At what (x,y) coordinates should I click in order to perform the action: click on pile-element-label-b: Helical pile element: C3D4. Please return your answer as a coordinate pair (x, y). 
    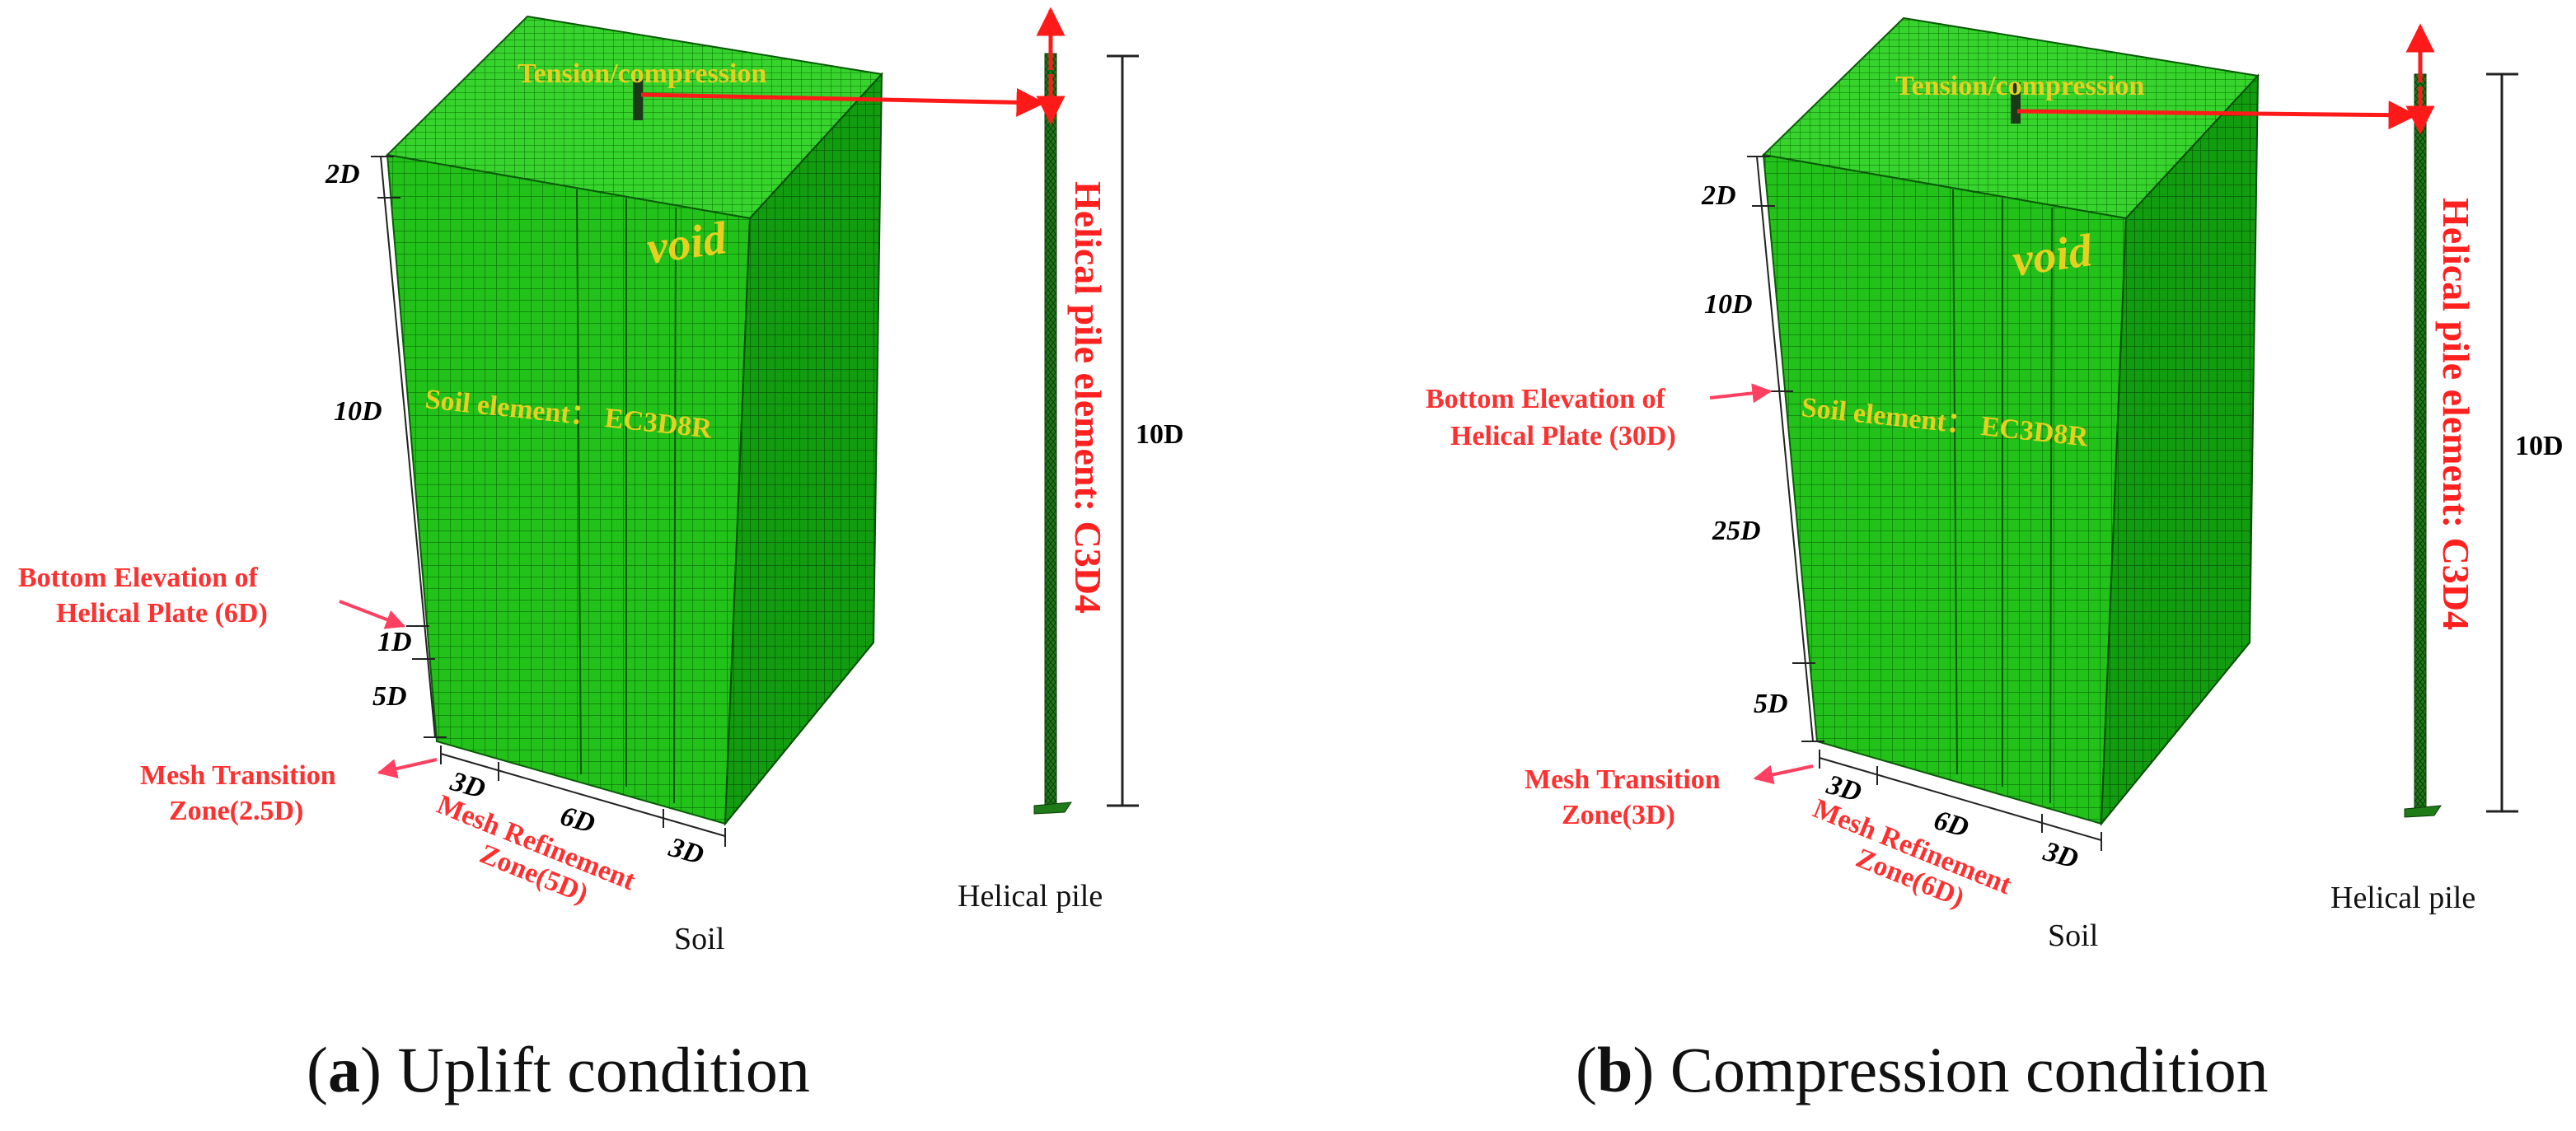
    Looking at the image, I should click on (2456, 414).